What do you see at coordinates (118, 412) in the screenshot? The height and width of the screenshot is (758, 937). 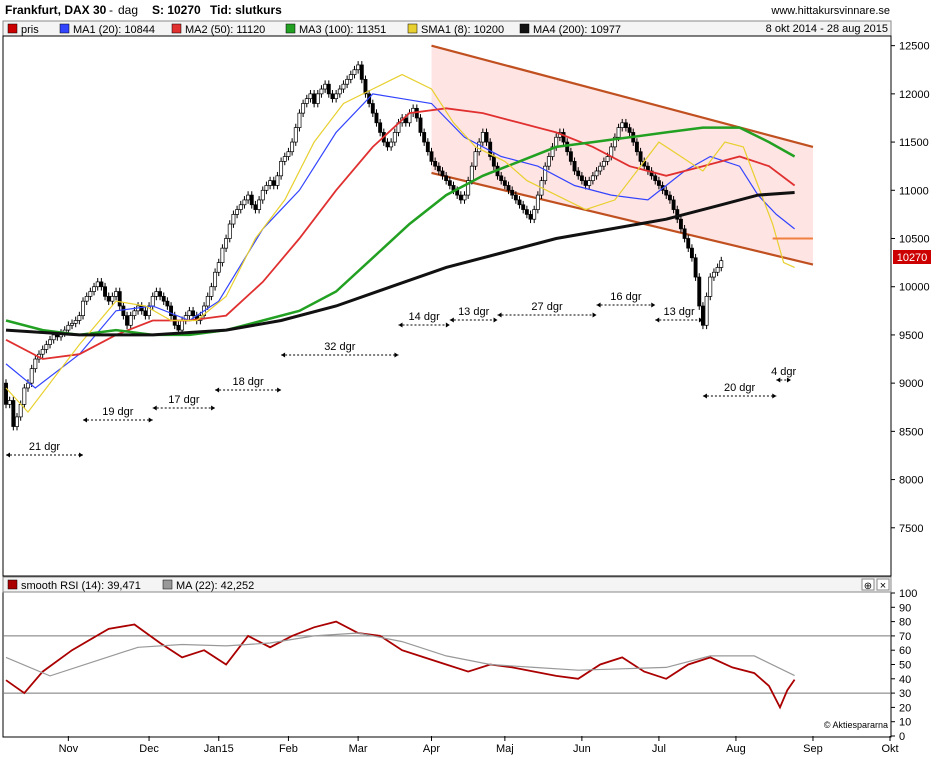 I see `dgr-label: 19 dgr` at bounding box center [118, 412].